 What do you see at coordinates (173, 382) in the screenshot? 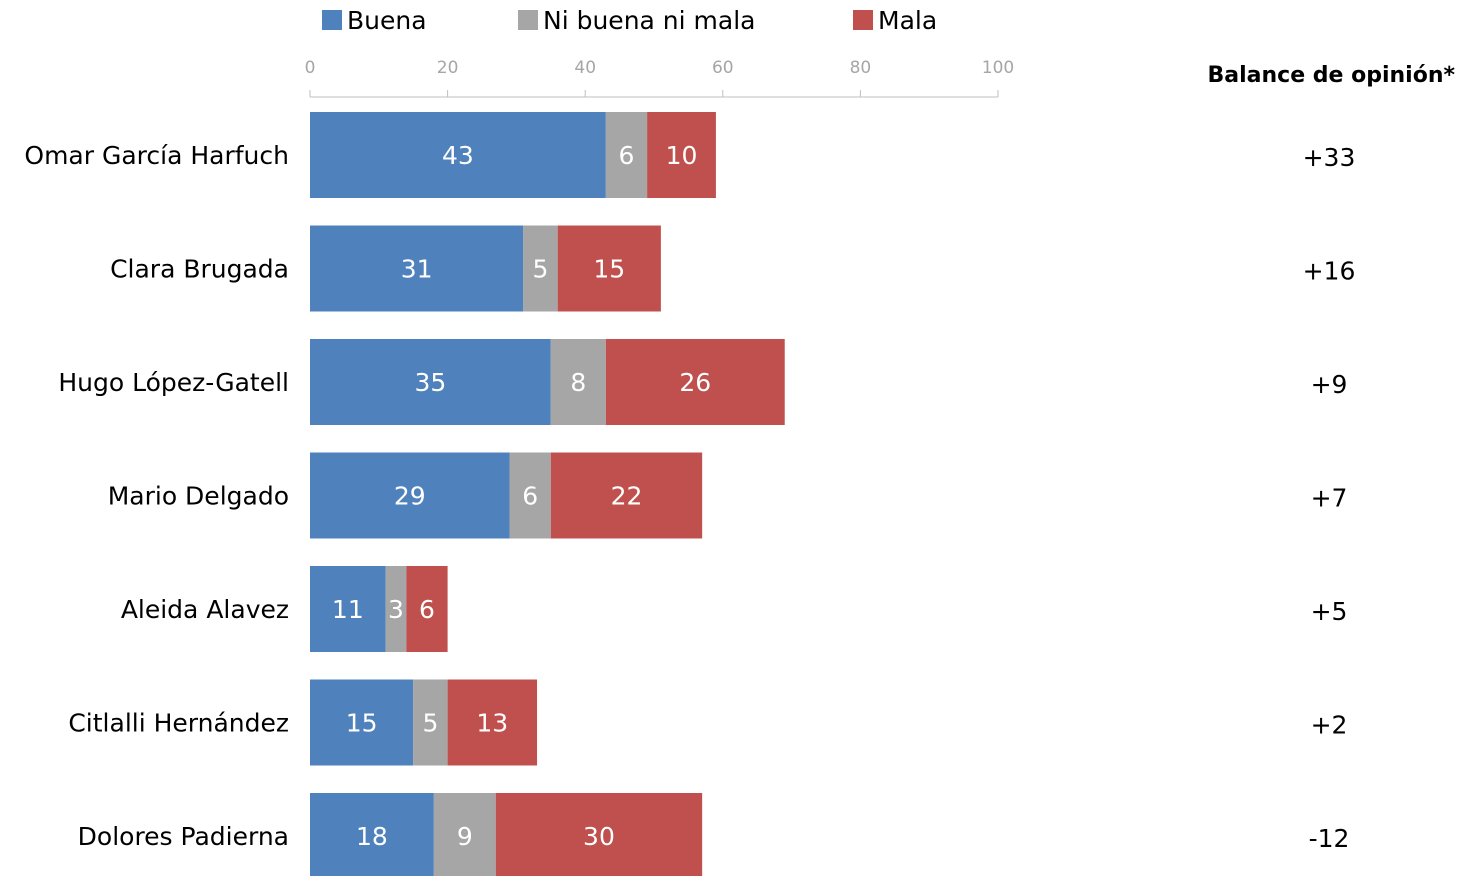
I see `category-label-2: Hugo López-Gatell` at bounding box center [173, 382].